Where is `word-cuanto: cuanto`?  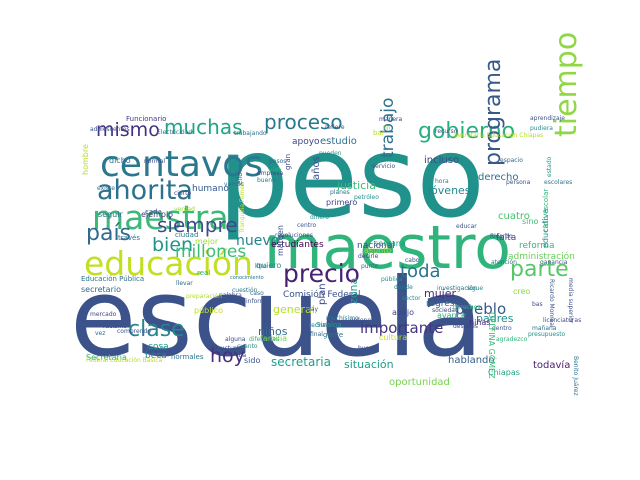 word-cuanto: cuanto is located at coordinates (247, 346).